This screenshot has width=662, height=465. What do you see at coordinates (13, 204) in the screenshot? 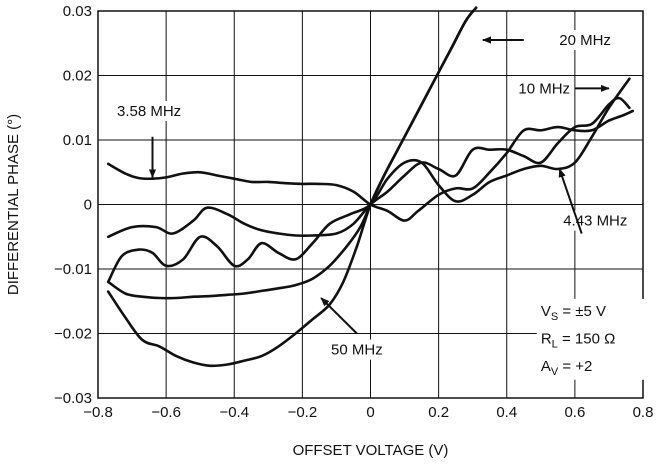
I see `y-axis-label: DIFFERENTIAL PHASE (°)` at bounding box center [13, 204].